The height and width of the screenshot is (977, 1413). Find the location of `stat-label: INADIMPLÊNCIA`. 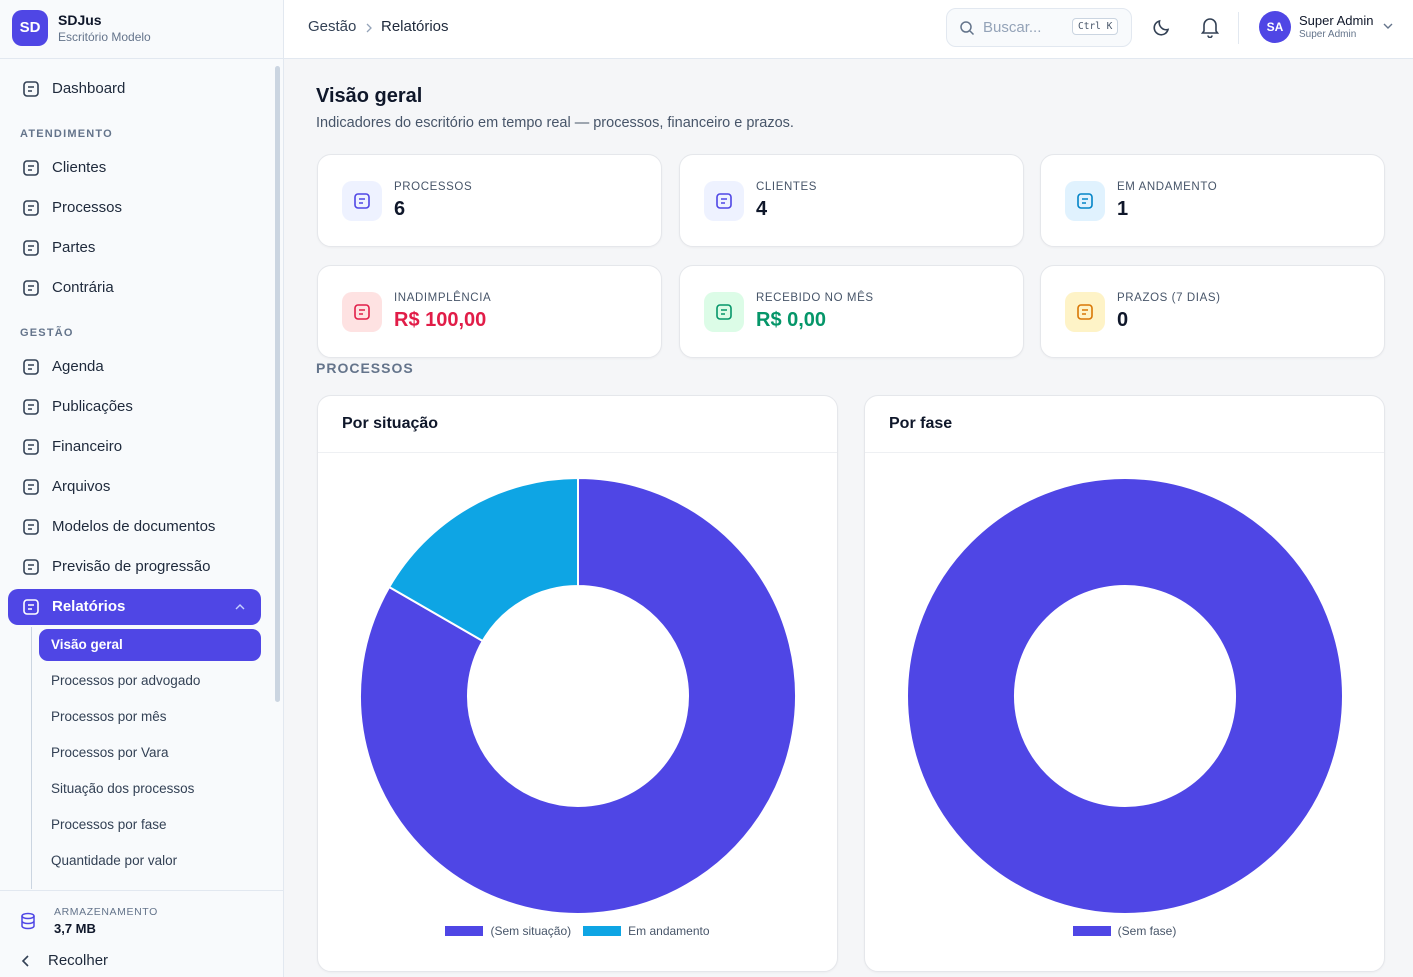

stat-label: INADIMPLÊNCIA is located at coordinates (443, 298).